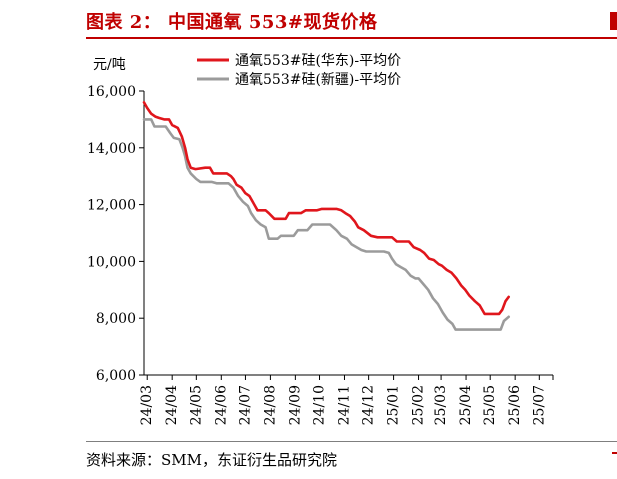  I want to click on x-tick-label: 24/06, so click(221, 405).